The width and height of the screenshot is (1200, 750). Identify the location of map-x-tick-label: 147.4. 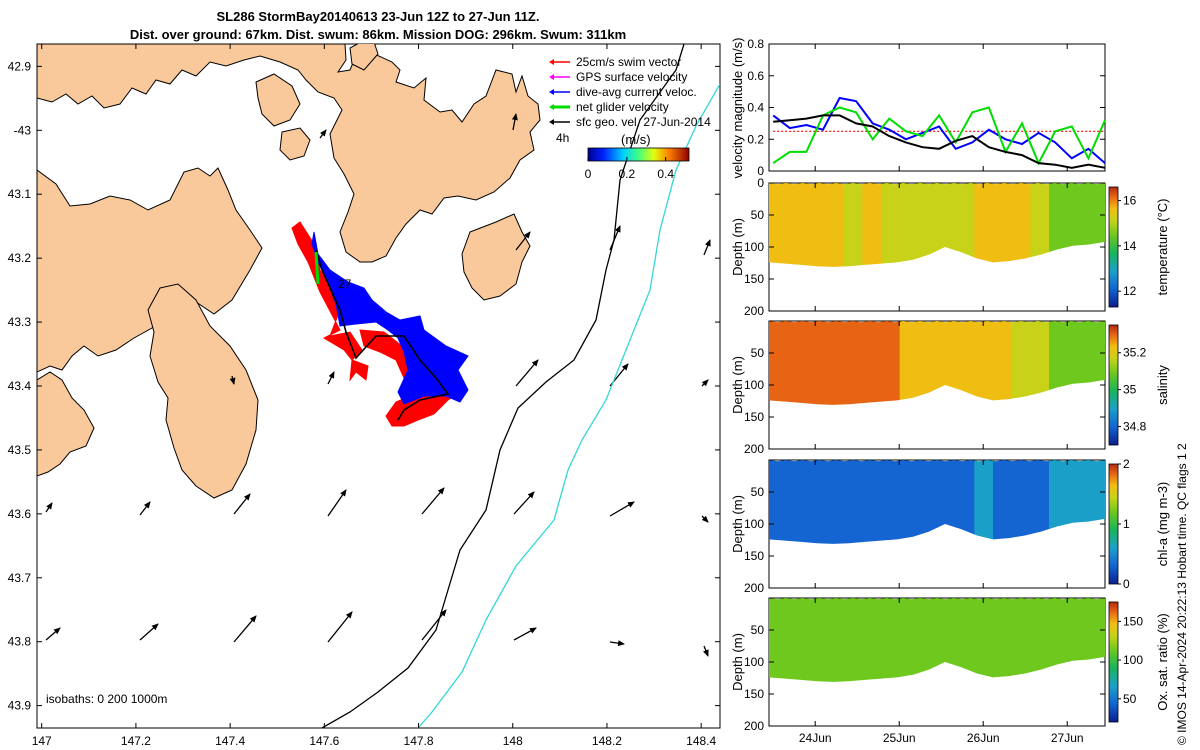
(230, 741).